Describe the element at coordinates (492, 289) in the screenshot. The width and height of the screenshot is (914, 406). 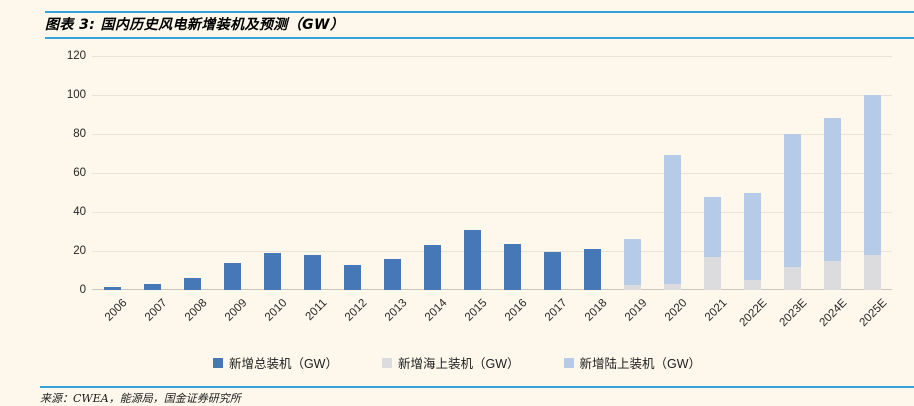
I see `x-axis-line` at that location.